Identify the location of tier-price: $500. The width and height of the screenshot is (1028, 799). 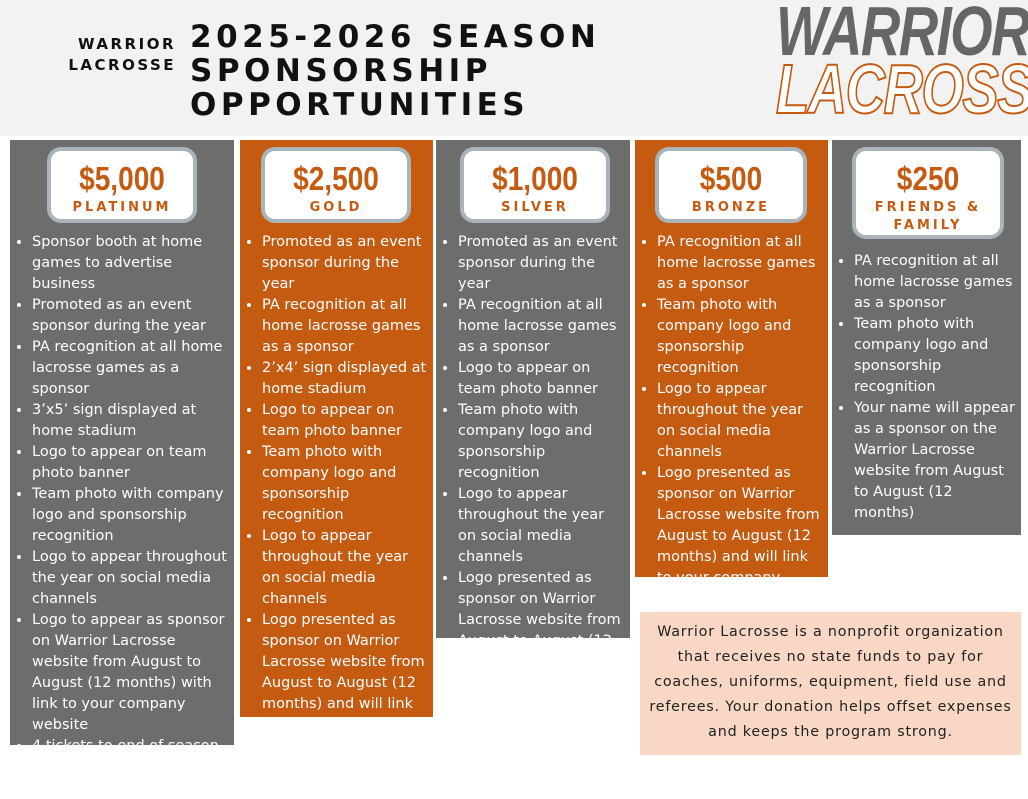
(731, 178).